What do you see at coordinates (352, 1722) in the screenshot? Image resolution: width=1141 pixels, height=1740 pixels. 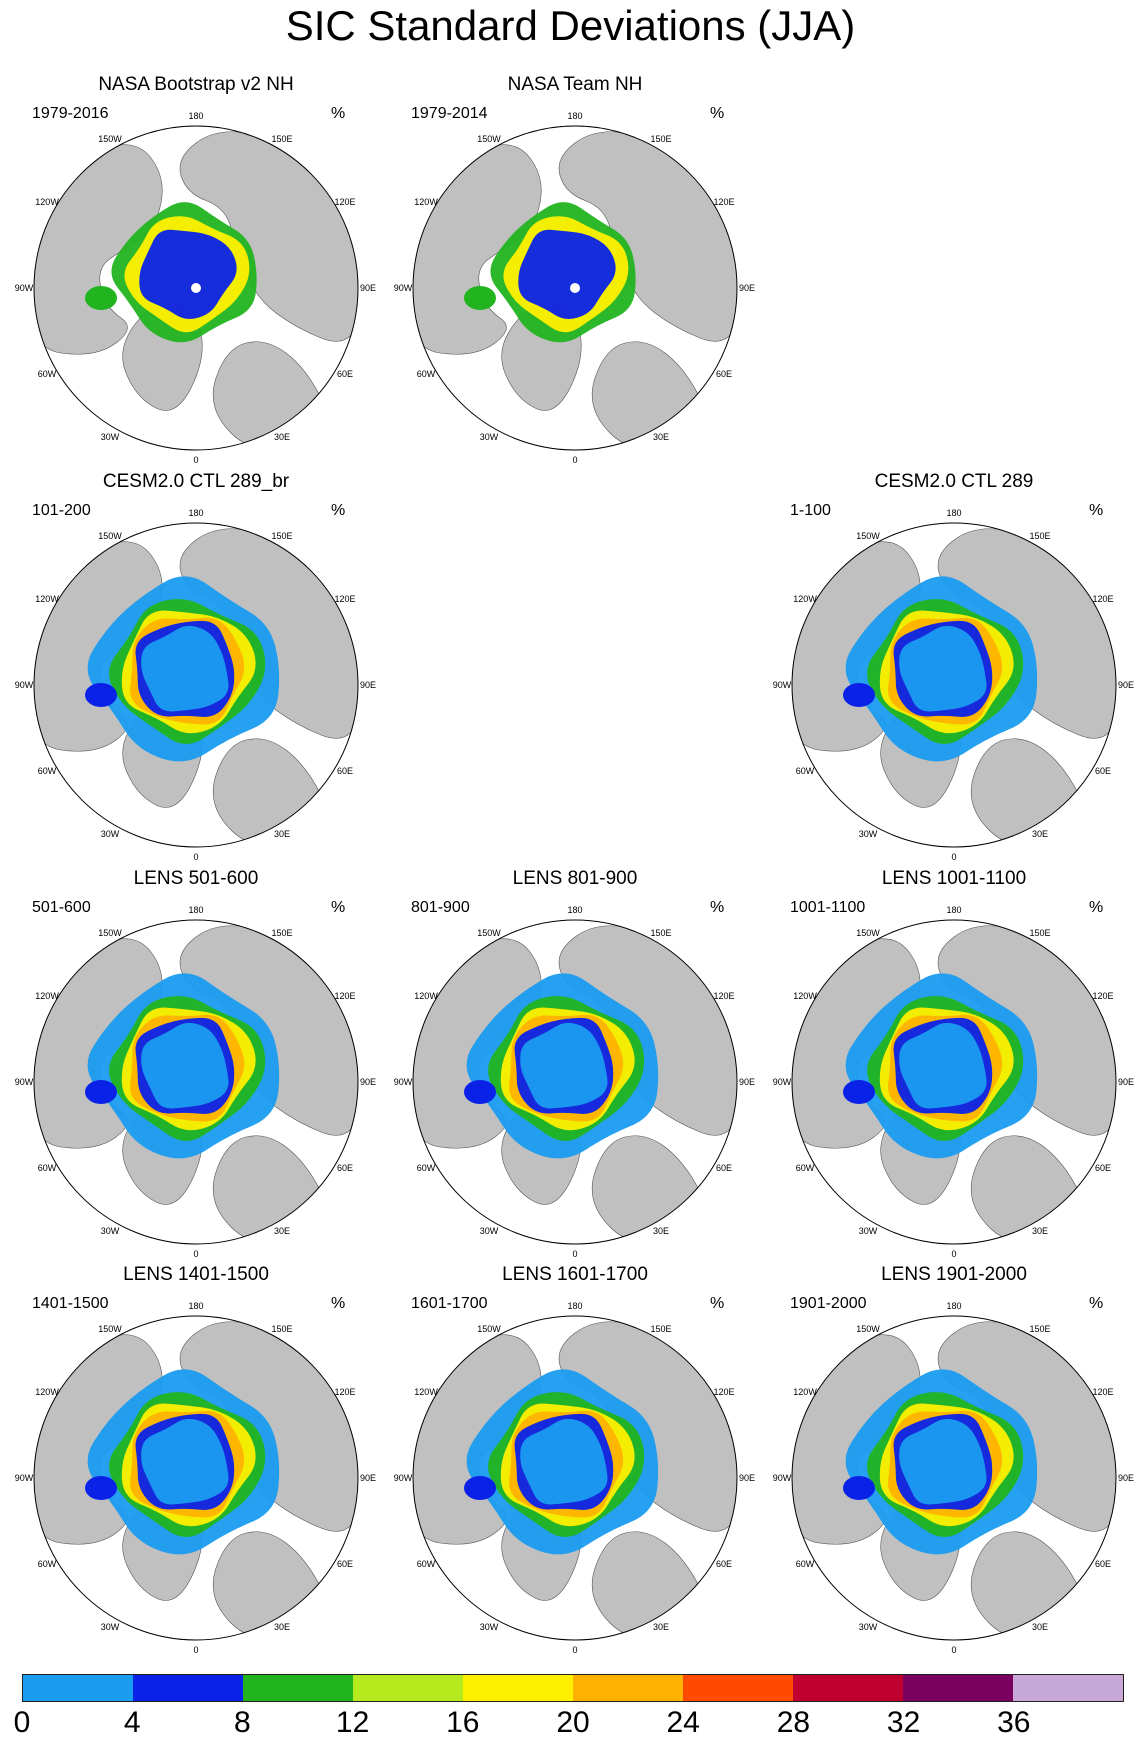 I see `colorbar-label: 12` at bounding box center [352, 1722].